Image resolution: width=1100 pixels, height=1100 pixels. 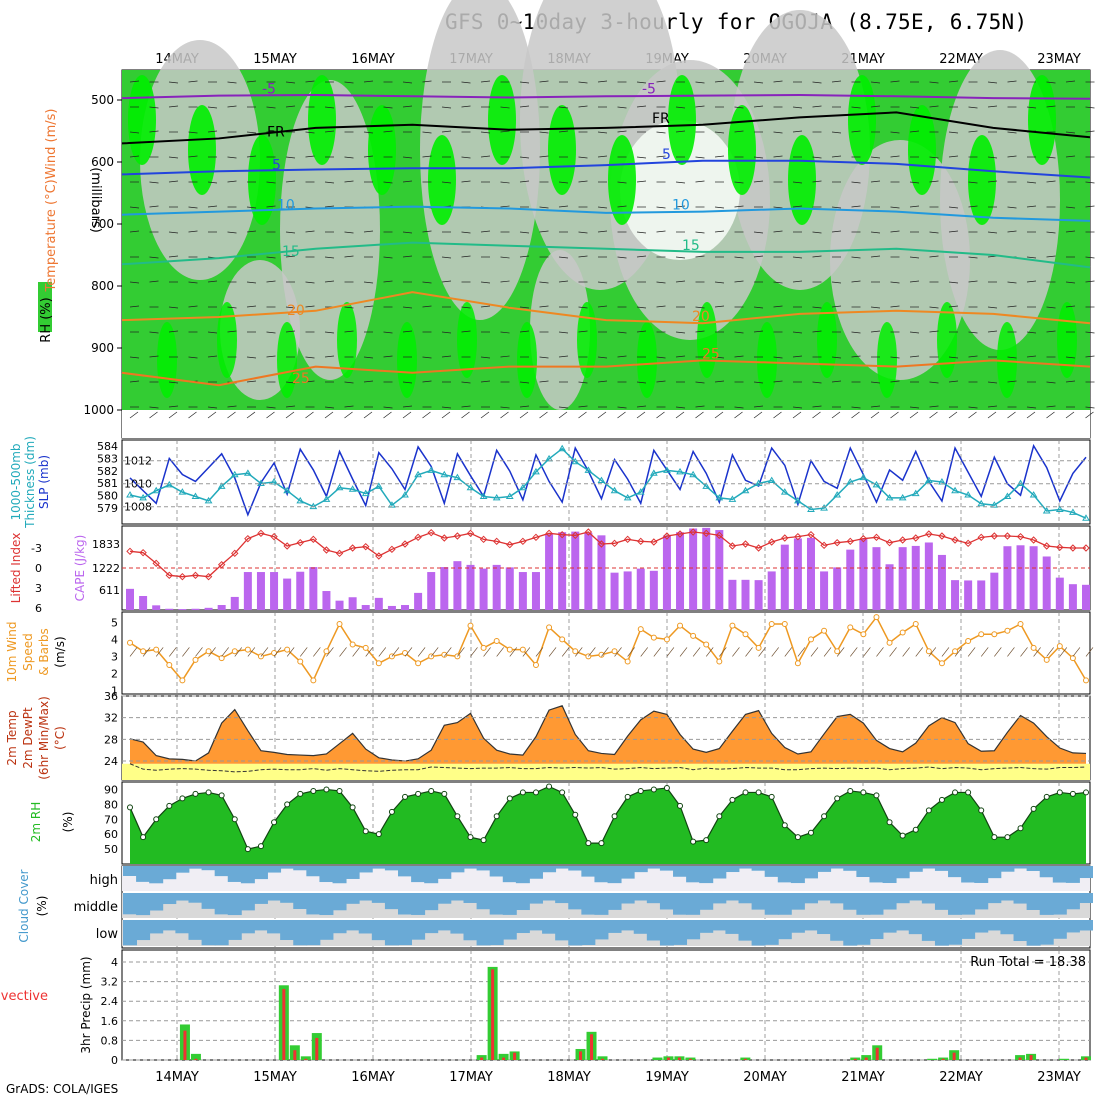 I want to click on axis-label: Speed, so click(x=28, y=652).